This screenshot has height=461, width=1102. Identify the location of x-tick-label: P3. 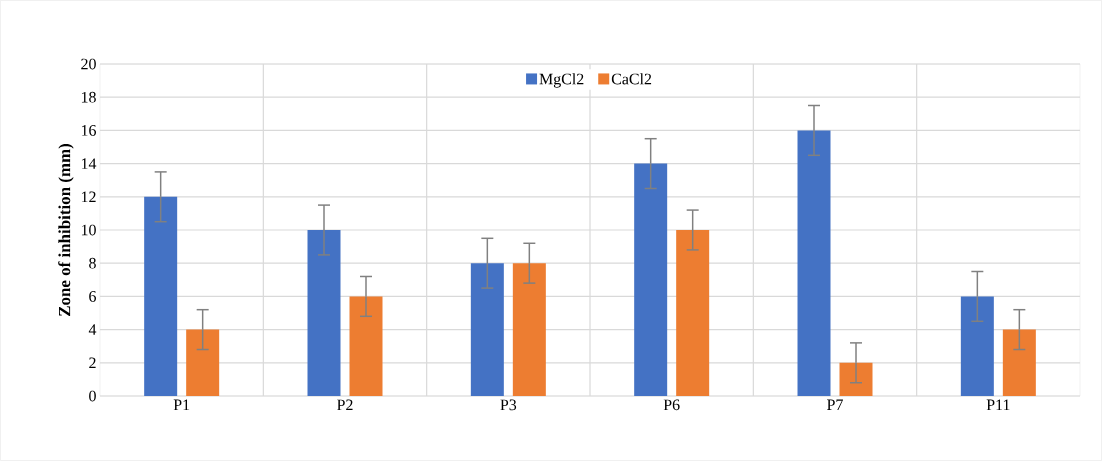
(508, 405).